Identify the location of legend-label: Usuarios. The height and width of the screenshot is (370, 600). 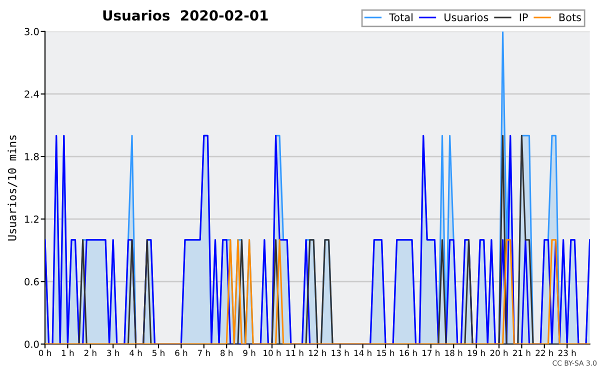
(466, 17).